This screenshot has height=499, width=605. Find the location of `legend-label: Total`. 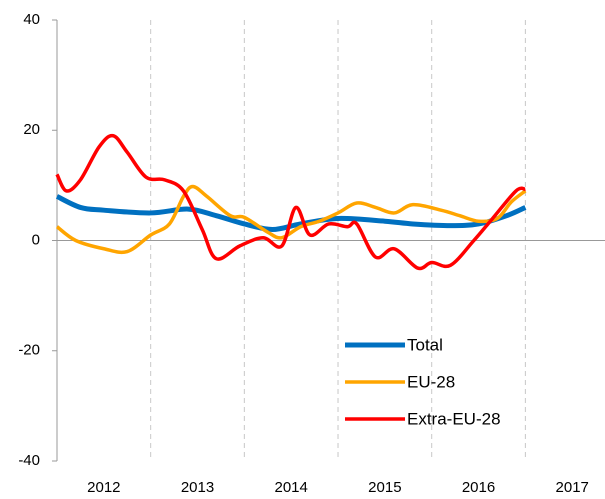

legend-label: Total is located at coordinates (425, 344).